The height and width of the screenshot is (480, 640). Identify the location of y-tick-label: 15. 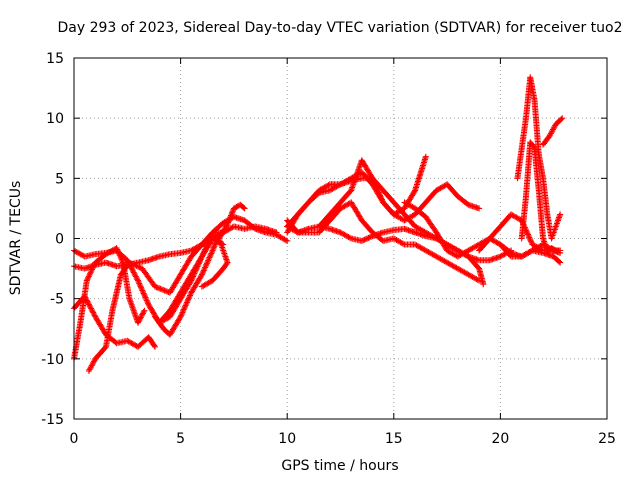
(55, 59).